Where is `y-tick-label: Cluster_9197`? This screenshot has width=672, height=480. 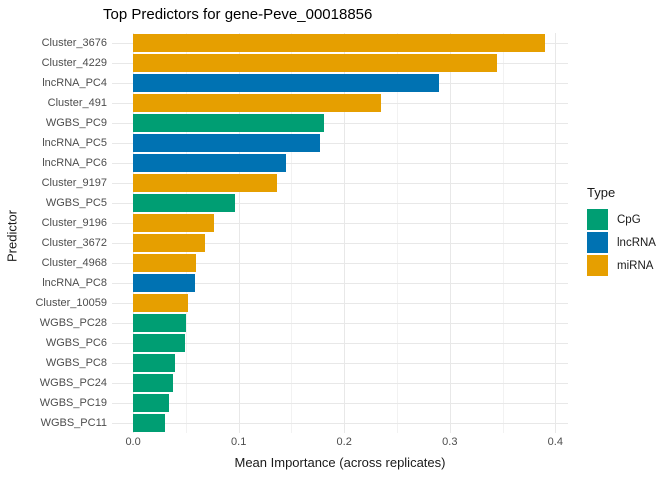
y-tick-label: Cluster_9197 is located at coordinates (74, 183).